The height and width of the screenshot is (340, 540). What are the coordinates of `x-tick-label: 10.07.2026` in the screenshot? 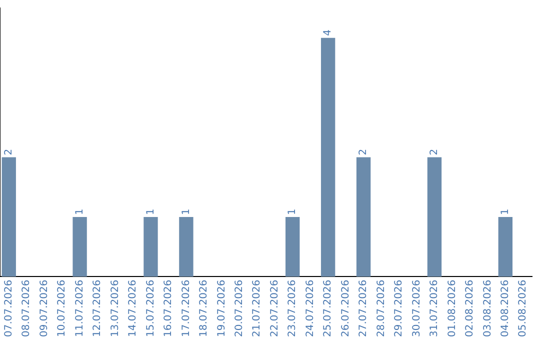 It's located at (62, 309).